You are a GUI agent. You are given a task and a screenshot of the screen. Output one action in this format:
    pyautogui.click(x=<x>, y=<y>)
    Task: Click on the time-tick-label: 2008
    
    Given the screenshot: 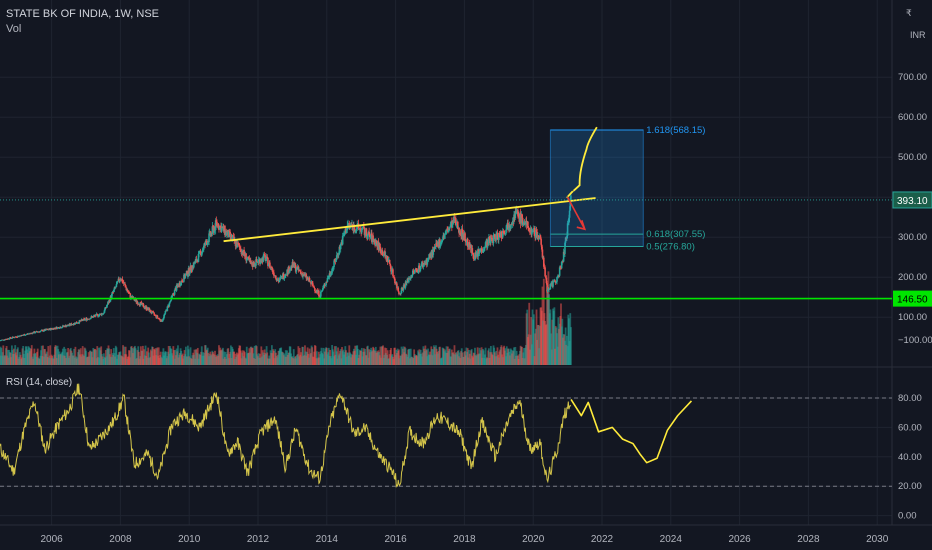 What is the action you would take?
    pyautogui.click(x=120, y=539)
    